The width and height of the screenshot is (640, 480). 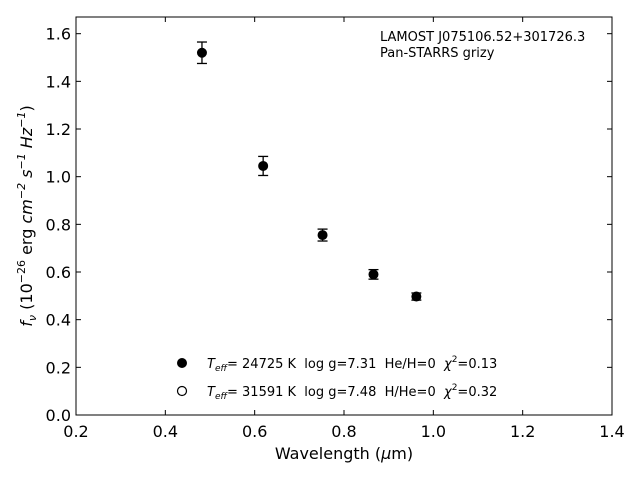 What do you see at coordinates (58, 129) in the screenshot?
I see `y-tick-label: 1.2` at bounding box center [58, 129].